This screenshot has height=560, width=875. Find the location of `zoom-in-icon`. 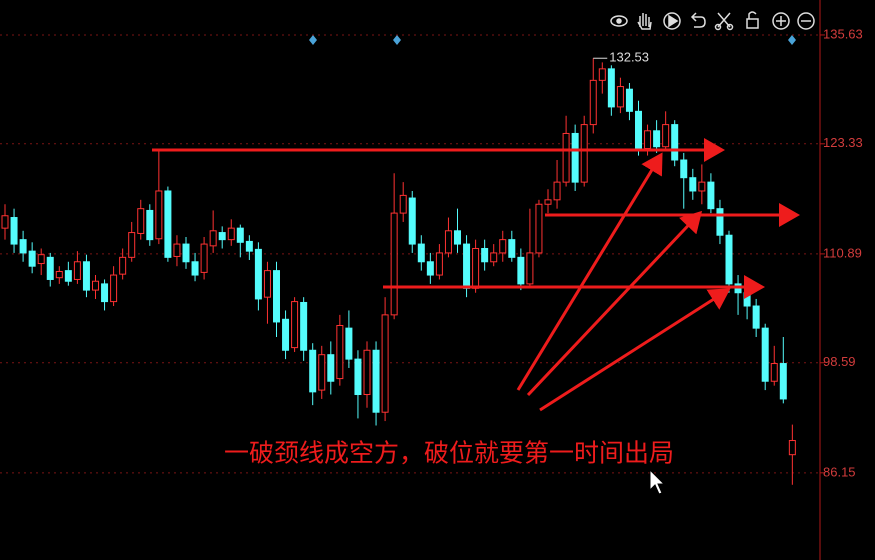

zoom-in-icon is located at coordinates (781, 21).